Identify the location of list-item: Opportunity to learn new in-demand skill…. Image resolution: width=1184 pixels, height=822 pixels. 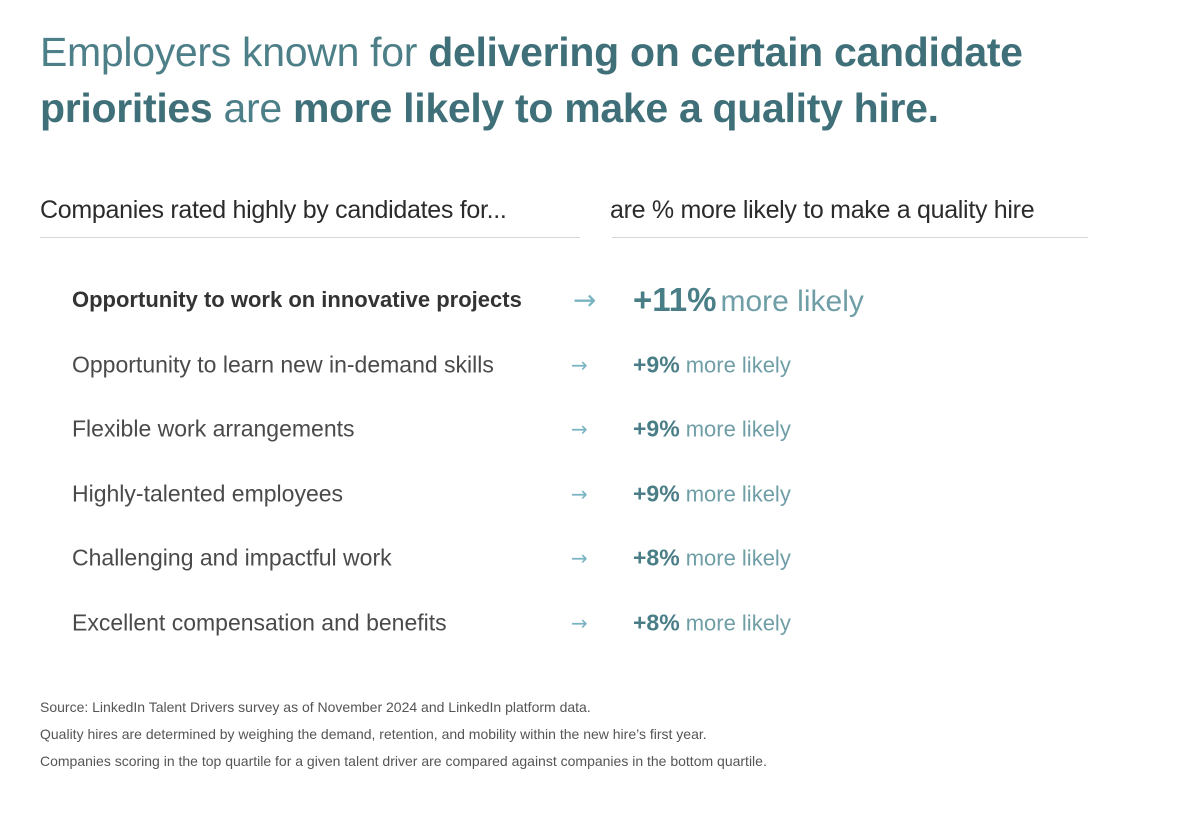
(592, 365).